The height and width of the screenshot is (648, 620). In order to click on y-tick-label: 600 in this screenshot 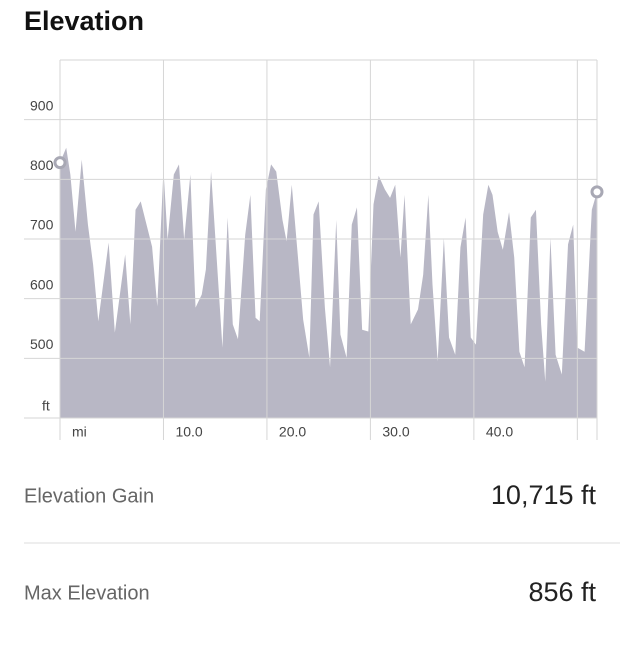, I will do `click(42, 284)`.